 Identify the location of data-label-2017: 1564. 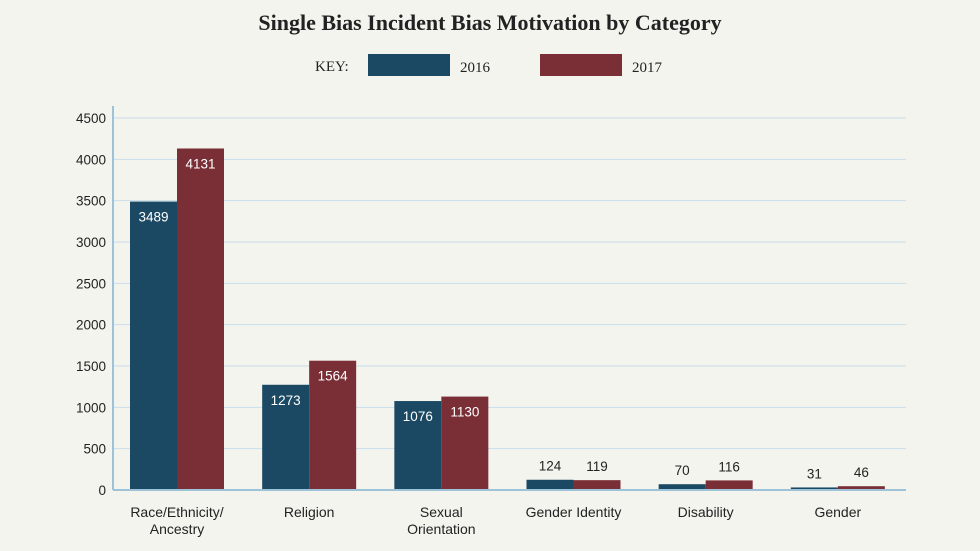
(333, 376).